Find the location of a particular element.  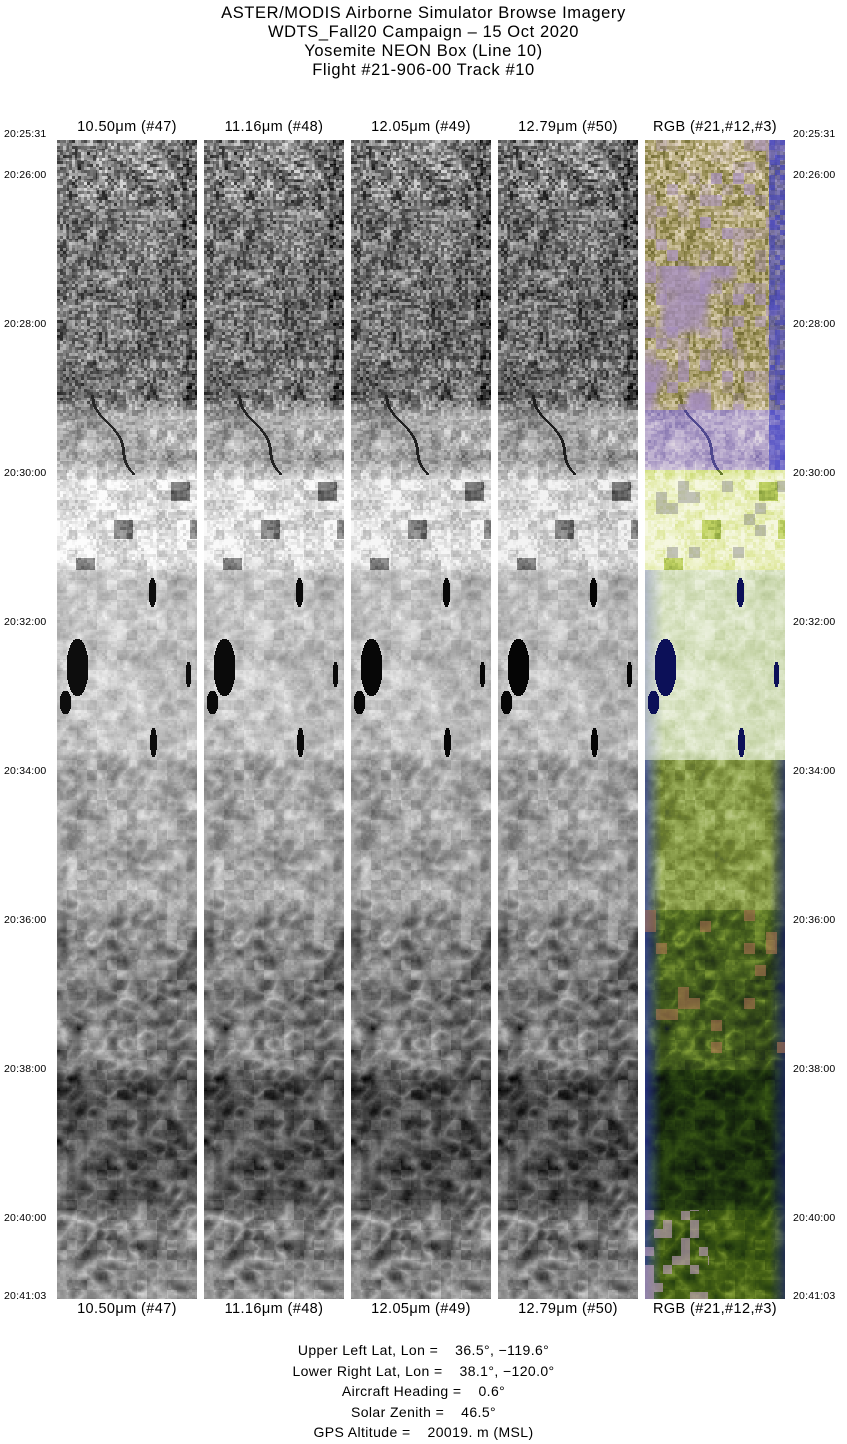

site-line: Yosemite NEON Box (Line 10) is located at coordinates (423, 51).